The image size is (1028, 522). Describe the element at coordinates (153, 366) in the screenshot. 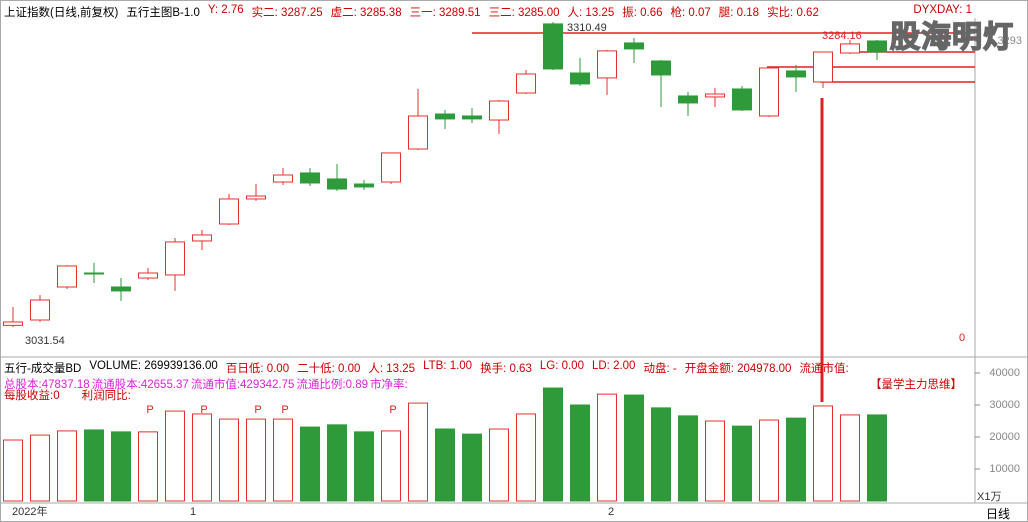

I see `reading: VOLUME: 269939136.00` at that location.